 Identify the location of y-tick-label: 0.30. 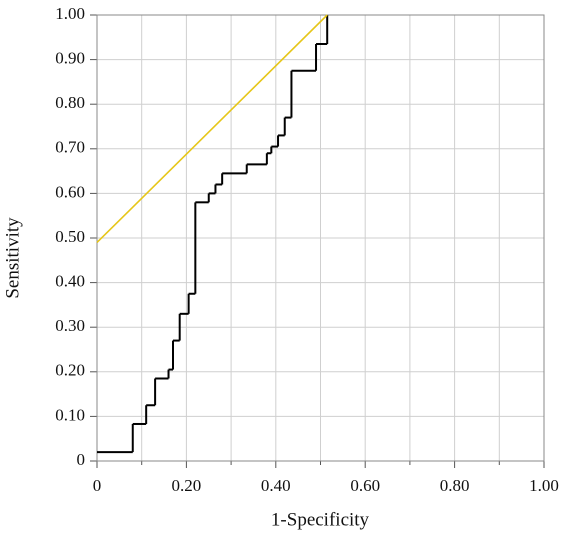
(70, 325).